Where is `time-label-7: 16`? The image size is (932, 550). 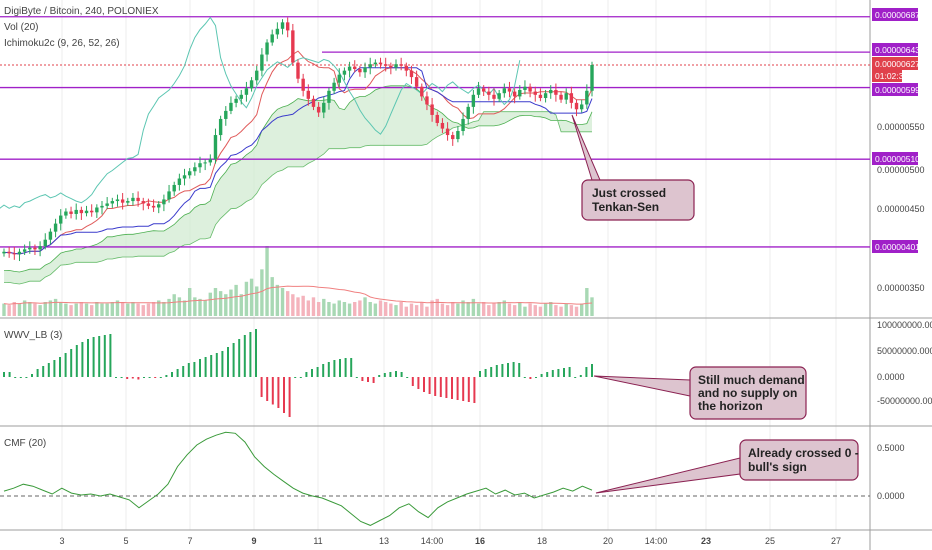 time-label-7: 16 is located at coordinates (480, 541).